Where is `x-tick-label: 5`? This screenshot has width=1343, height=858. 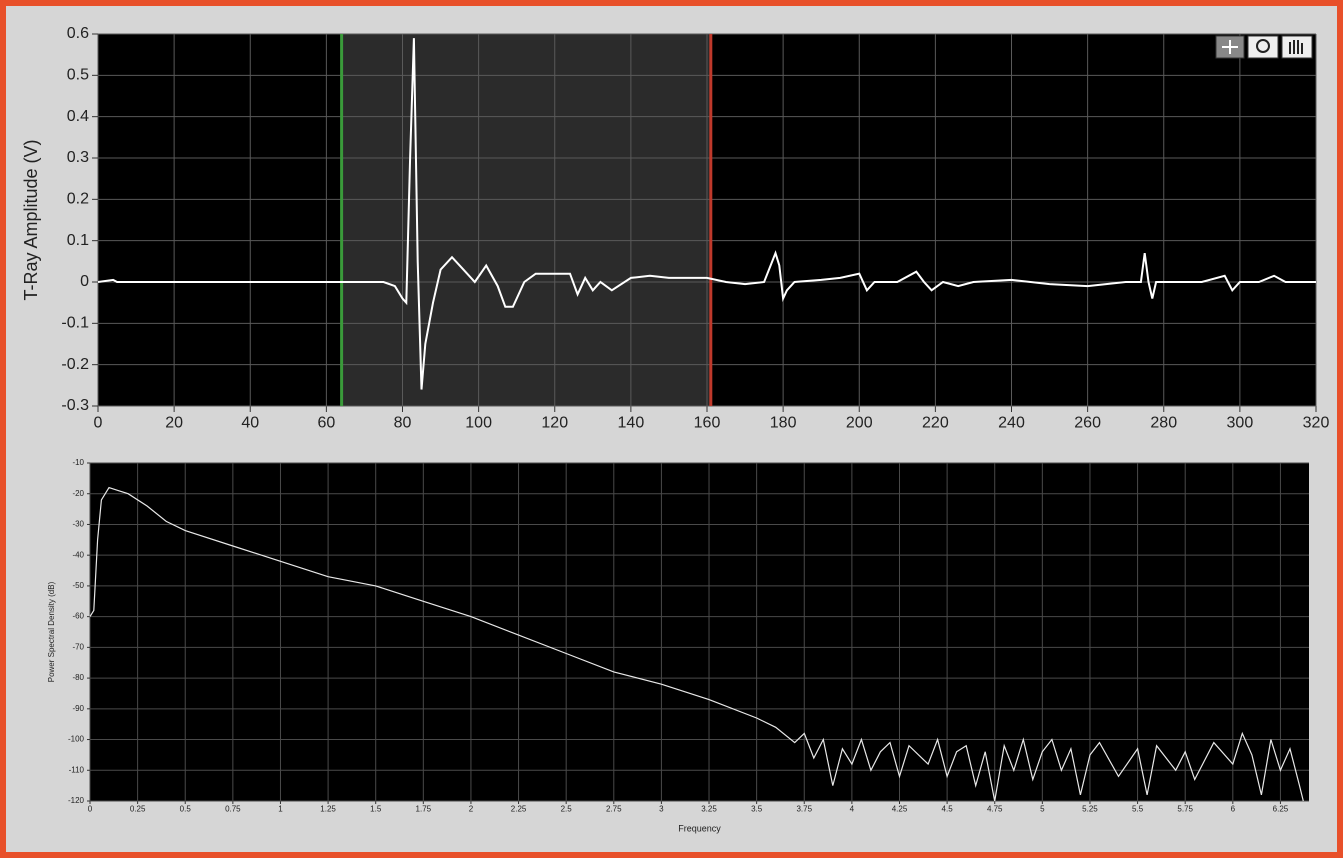
x-tick-label: 5 is located at coordinates (1042, 809).